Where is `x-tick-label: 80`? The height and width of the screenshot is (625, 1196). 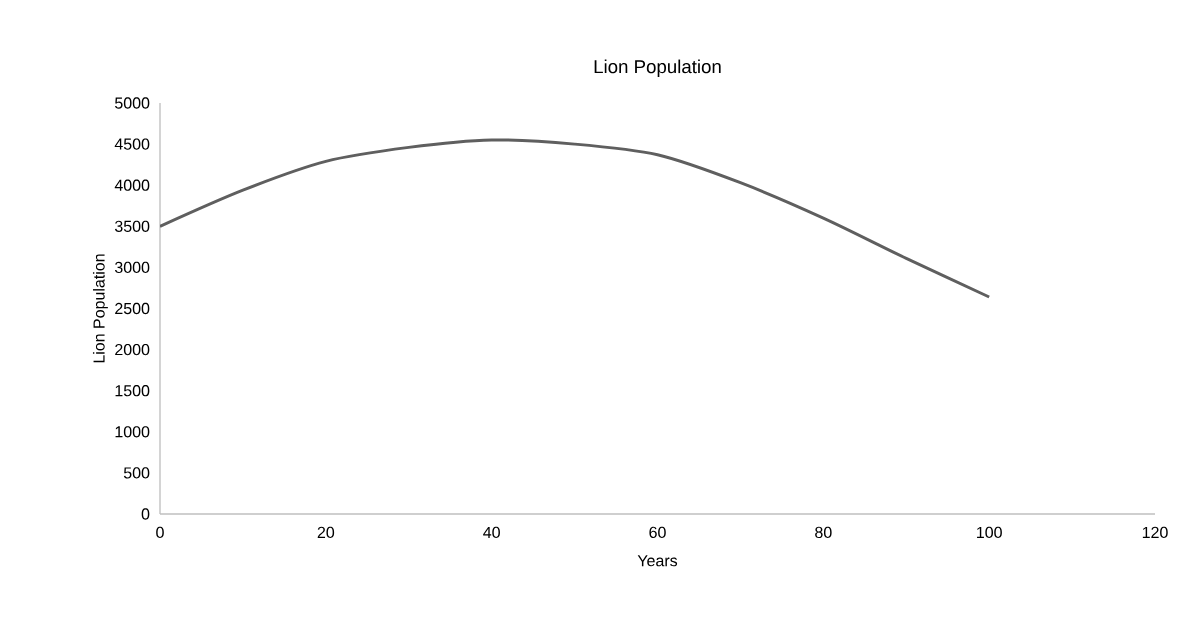 x-tick-label: 80 is located at coordinates (823, 532).